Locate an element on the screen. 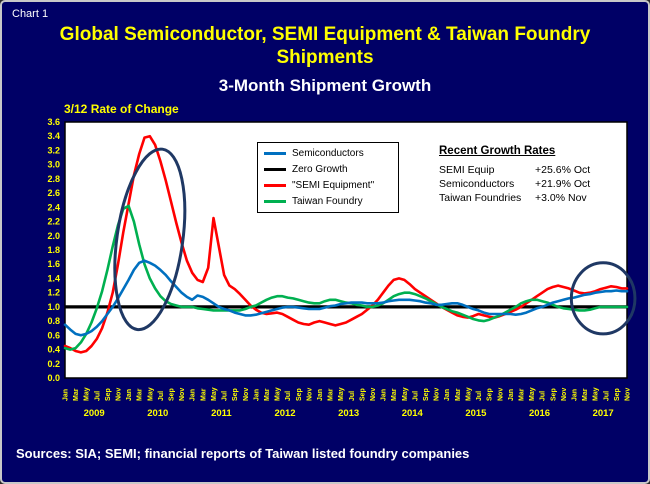 This screenshot has height=484, width=650. svg-text: 3.4 is located at coordinates (53, 136).